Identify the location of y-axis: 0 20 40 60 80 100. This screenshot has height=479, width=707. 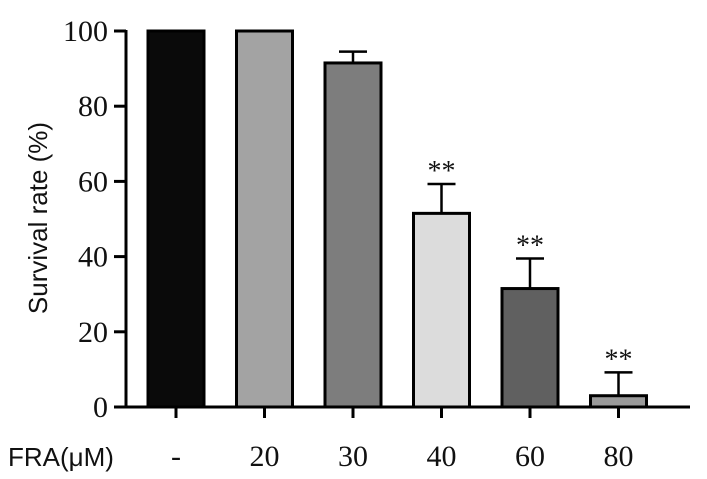
(95, 219).